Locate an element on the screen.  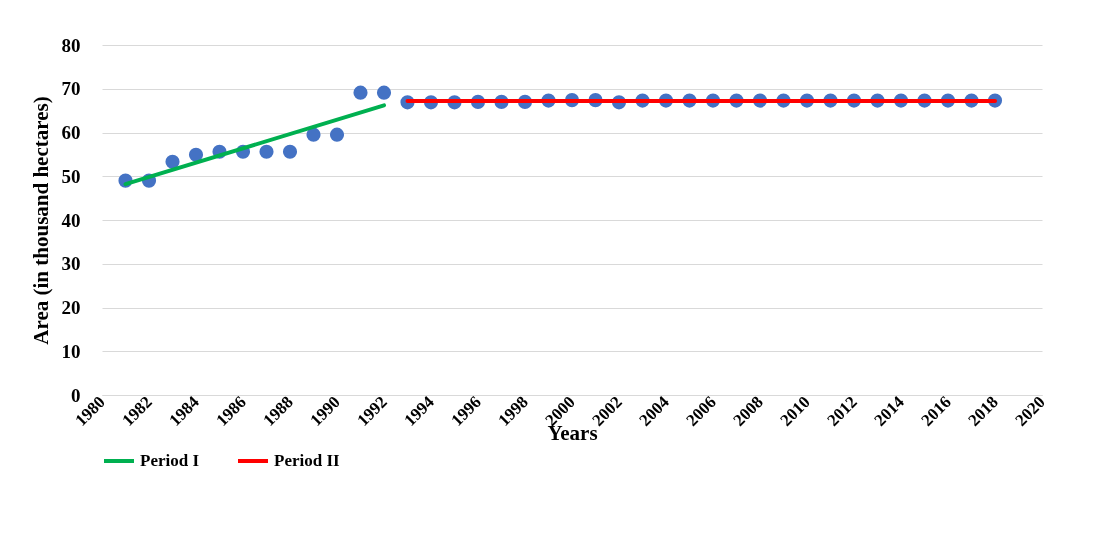
y-tick-label: 50 is located at coordinates (71, 176).